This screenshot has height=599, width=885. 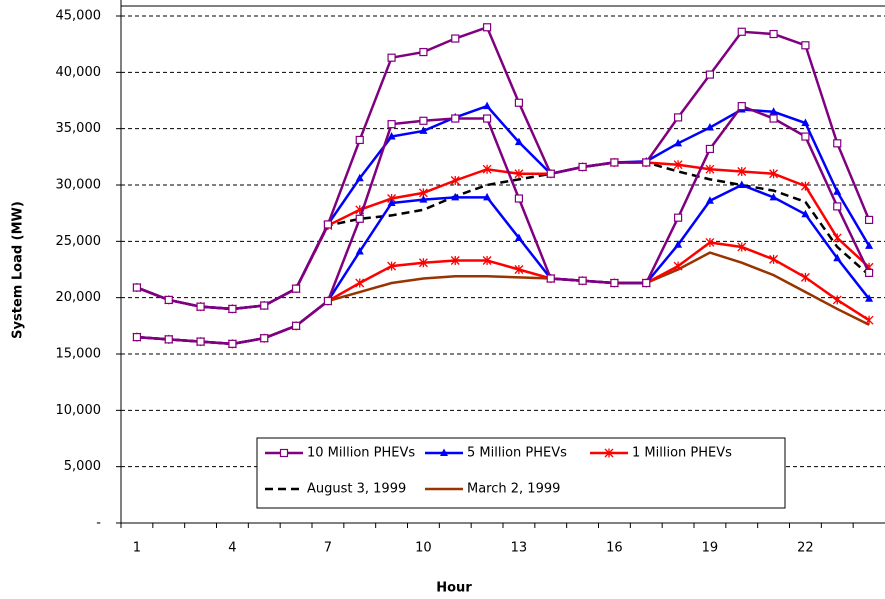 I want to click on x-axis-label: Hour, so click(x=454, y=588).